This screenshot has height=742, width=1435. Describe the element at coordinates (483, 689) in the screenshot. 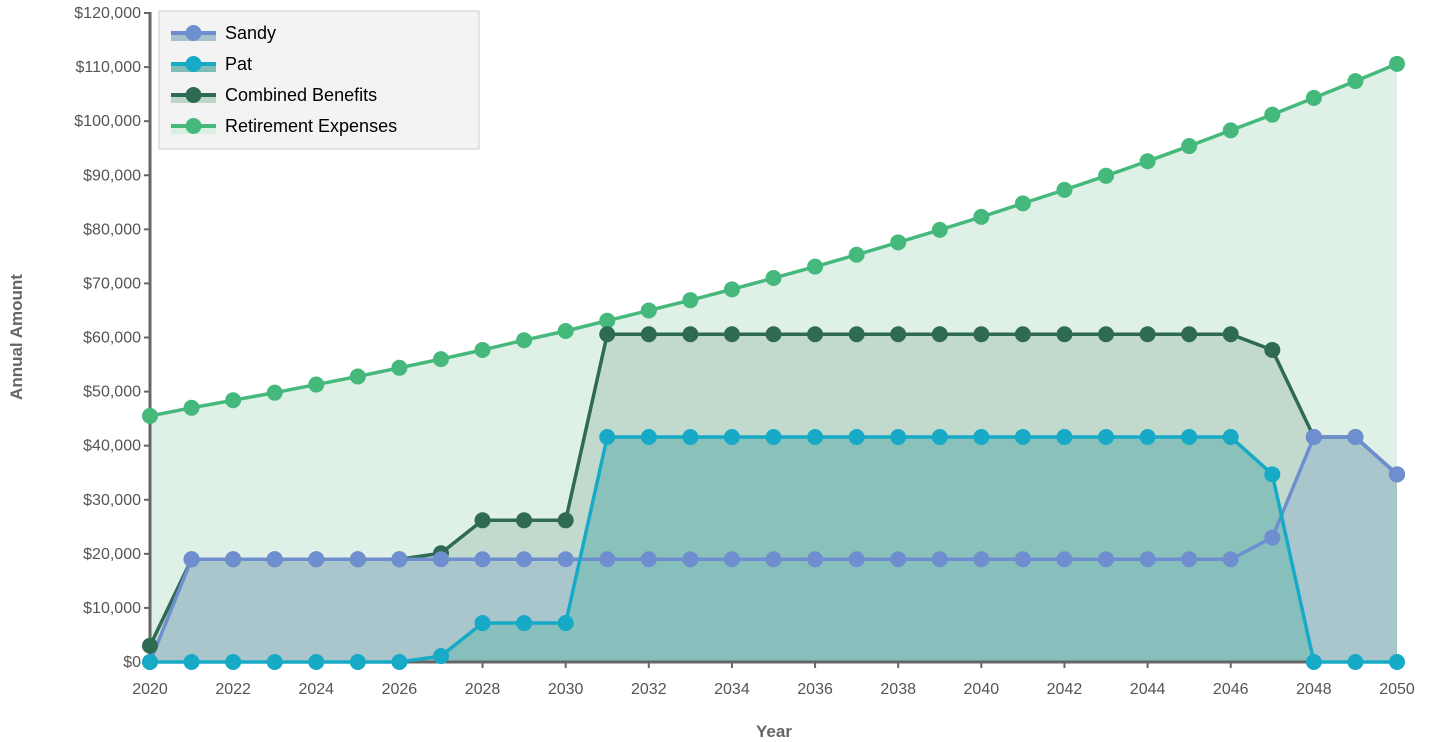

I see `x-tick-label: 2028` at that location.